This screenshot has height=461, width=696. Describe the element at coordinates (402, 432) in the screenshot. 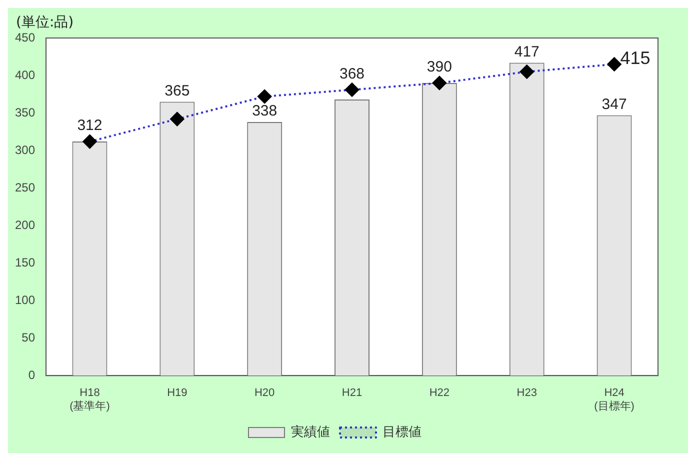

I see `legend-label: 目標値` at that location.